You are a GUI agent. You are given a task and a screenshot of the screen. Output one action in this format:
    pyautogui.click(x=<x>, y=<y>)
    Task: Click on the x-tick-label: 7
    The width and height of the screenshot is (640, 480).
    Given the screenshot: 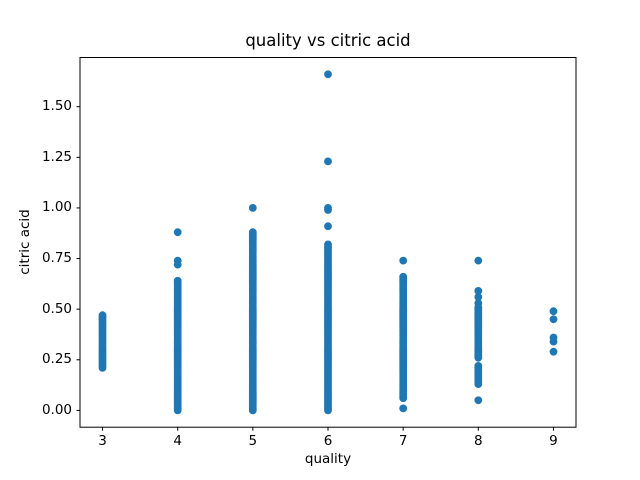 What is the action you would take?
    pyautogui.click(x=403, y=441)
    